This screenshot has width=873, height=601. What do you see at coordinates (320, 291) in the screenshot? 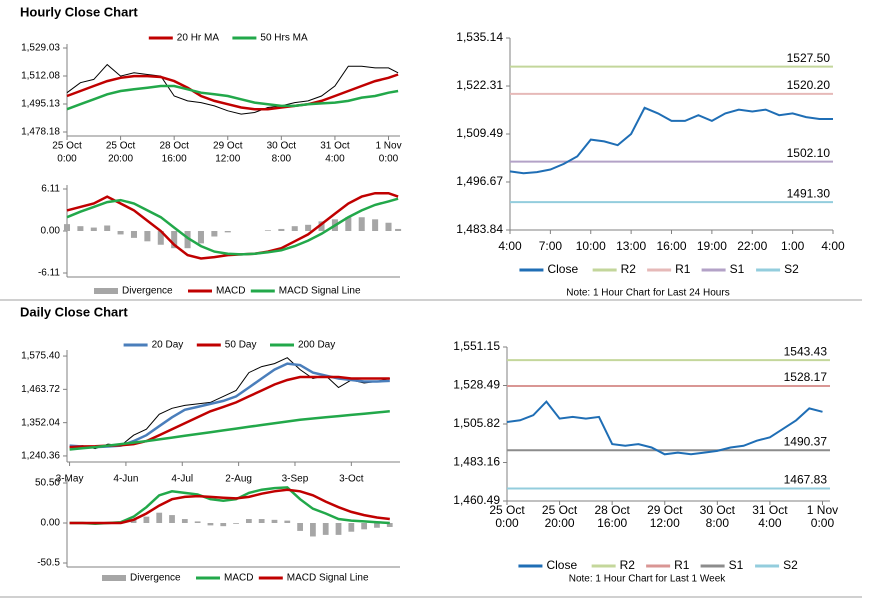
I see `legend-label: MACD Signal Line` at bounding box center [320, 291].